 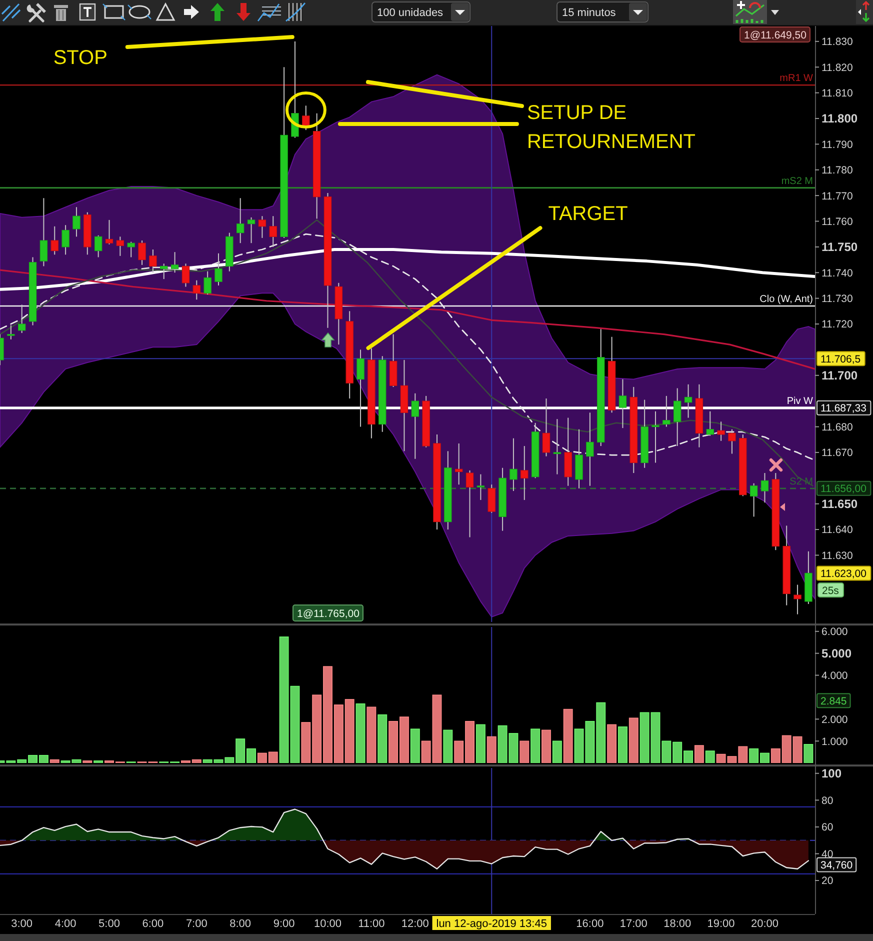 I want to click on y-tick-label: 11.830, so click(x=837, y=42).